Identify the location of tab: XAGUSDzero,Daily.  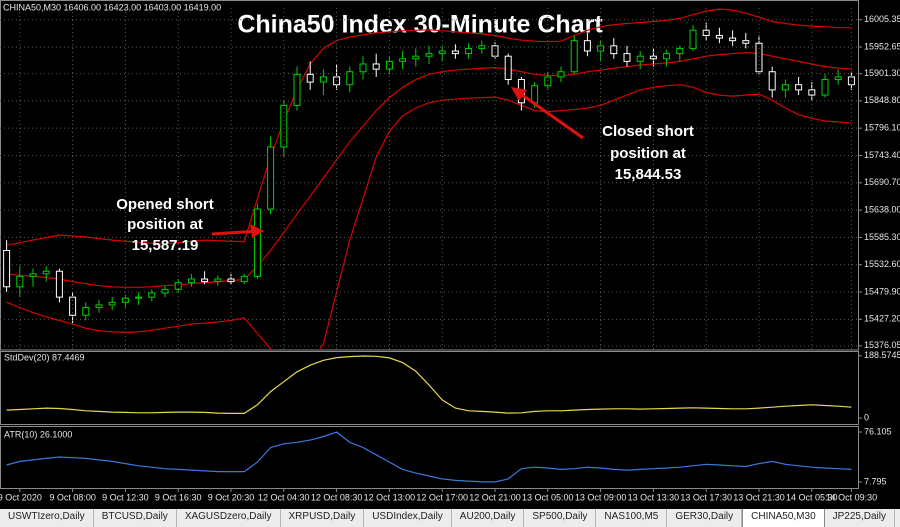
(229, 518).